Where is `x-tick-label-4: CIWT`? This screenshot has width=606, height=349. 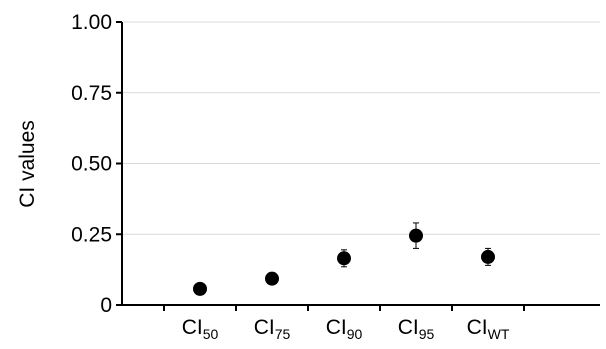 x-tick-label-4: CIWT is located at coordinates (488, 329).